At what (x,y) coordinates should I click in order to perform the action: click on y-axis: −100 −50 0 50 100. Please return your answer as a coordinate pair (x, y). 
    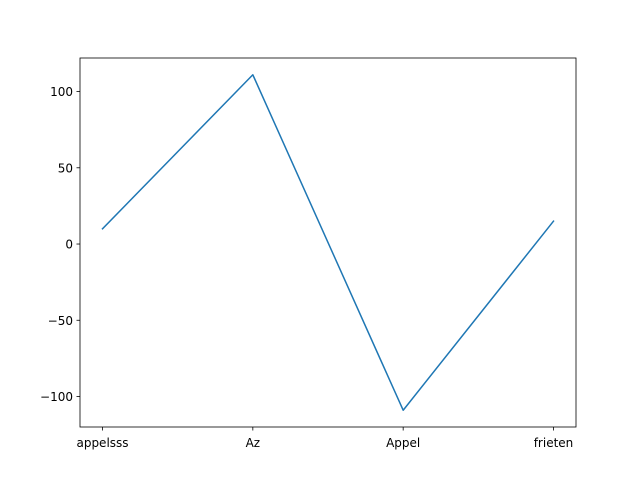
    Looking at the image, I should click on (60, 244).